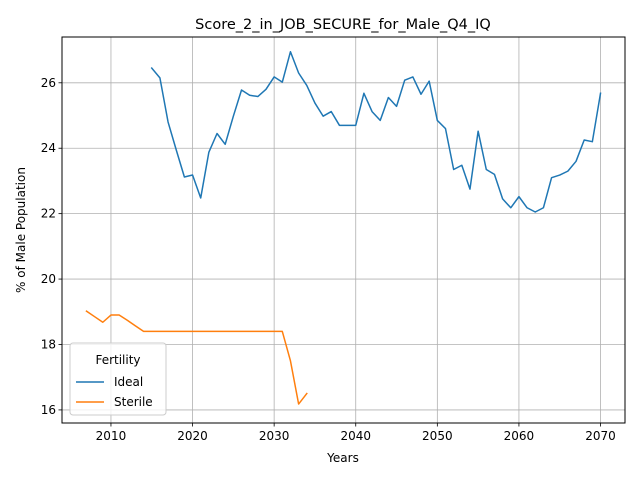 Image resolution: width=640 pixels, height=480 pixels. Describe the element at coordinates (21, 230) in the screenshot. I see `y-axis-label: % of Male Population` at that location.